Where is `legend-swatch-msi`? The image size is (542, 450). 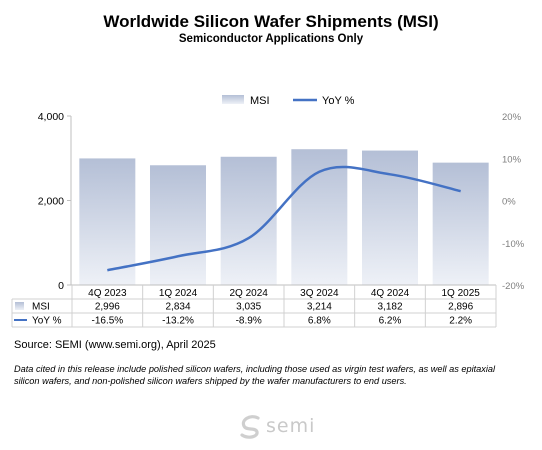
legend-swatch-msi is located at coordinates (233, 99).